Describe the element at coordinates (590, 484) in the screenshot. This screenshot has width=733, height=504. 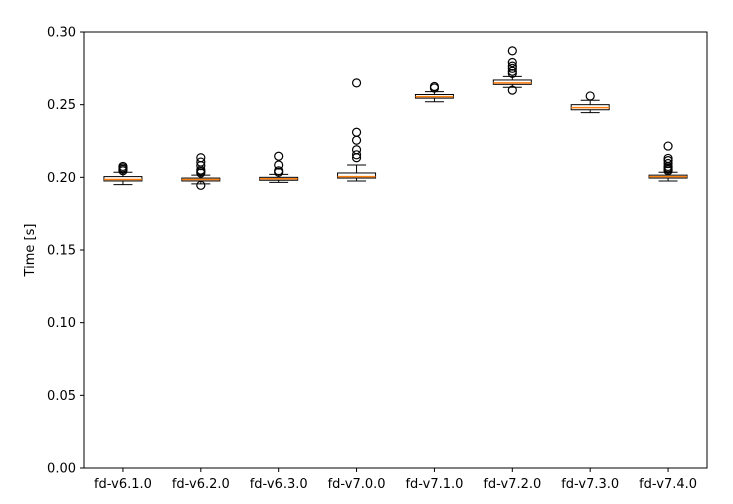
I see `x-tick-label: fd-v7.3.0` at that location.